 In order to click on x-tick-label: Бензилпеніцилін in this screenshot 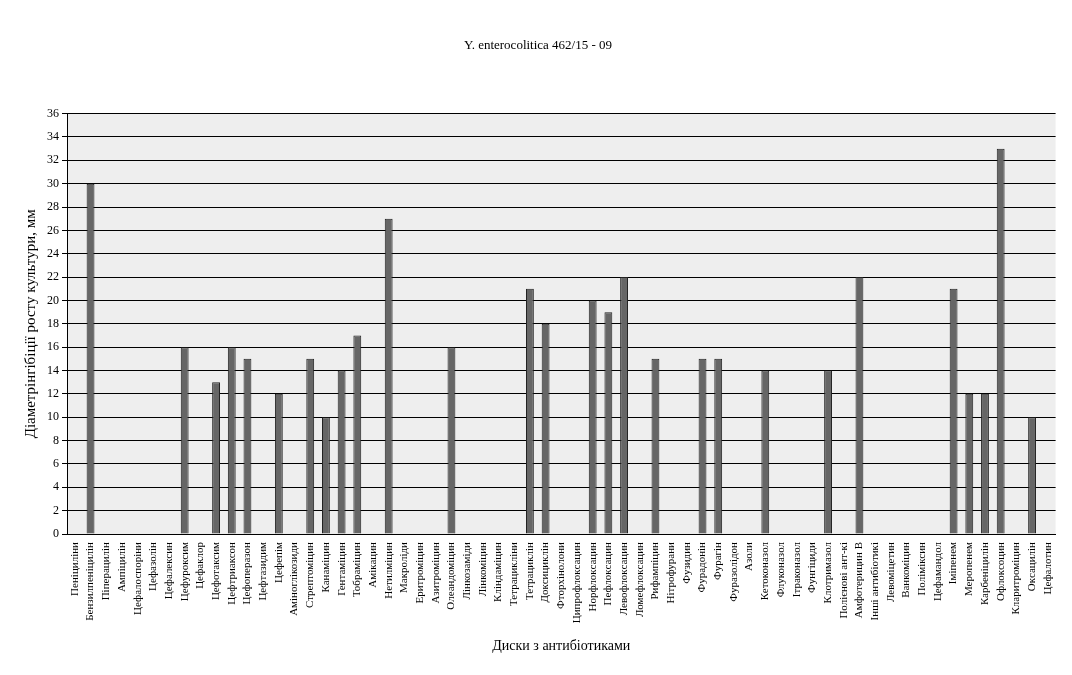, I will do `click(89, 581)`.